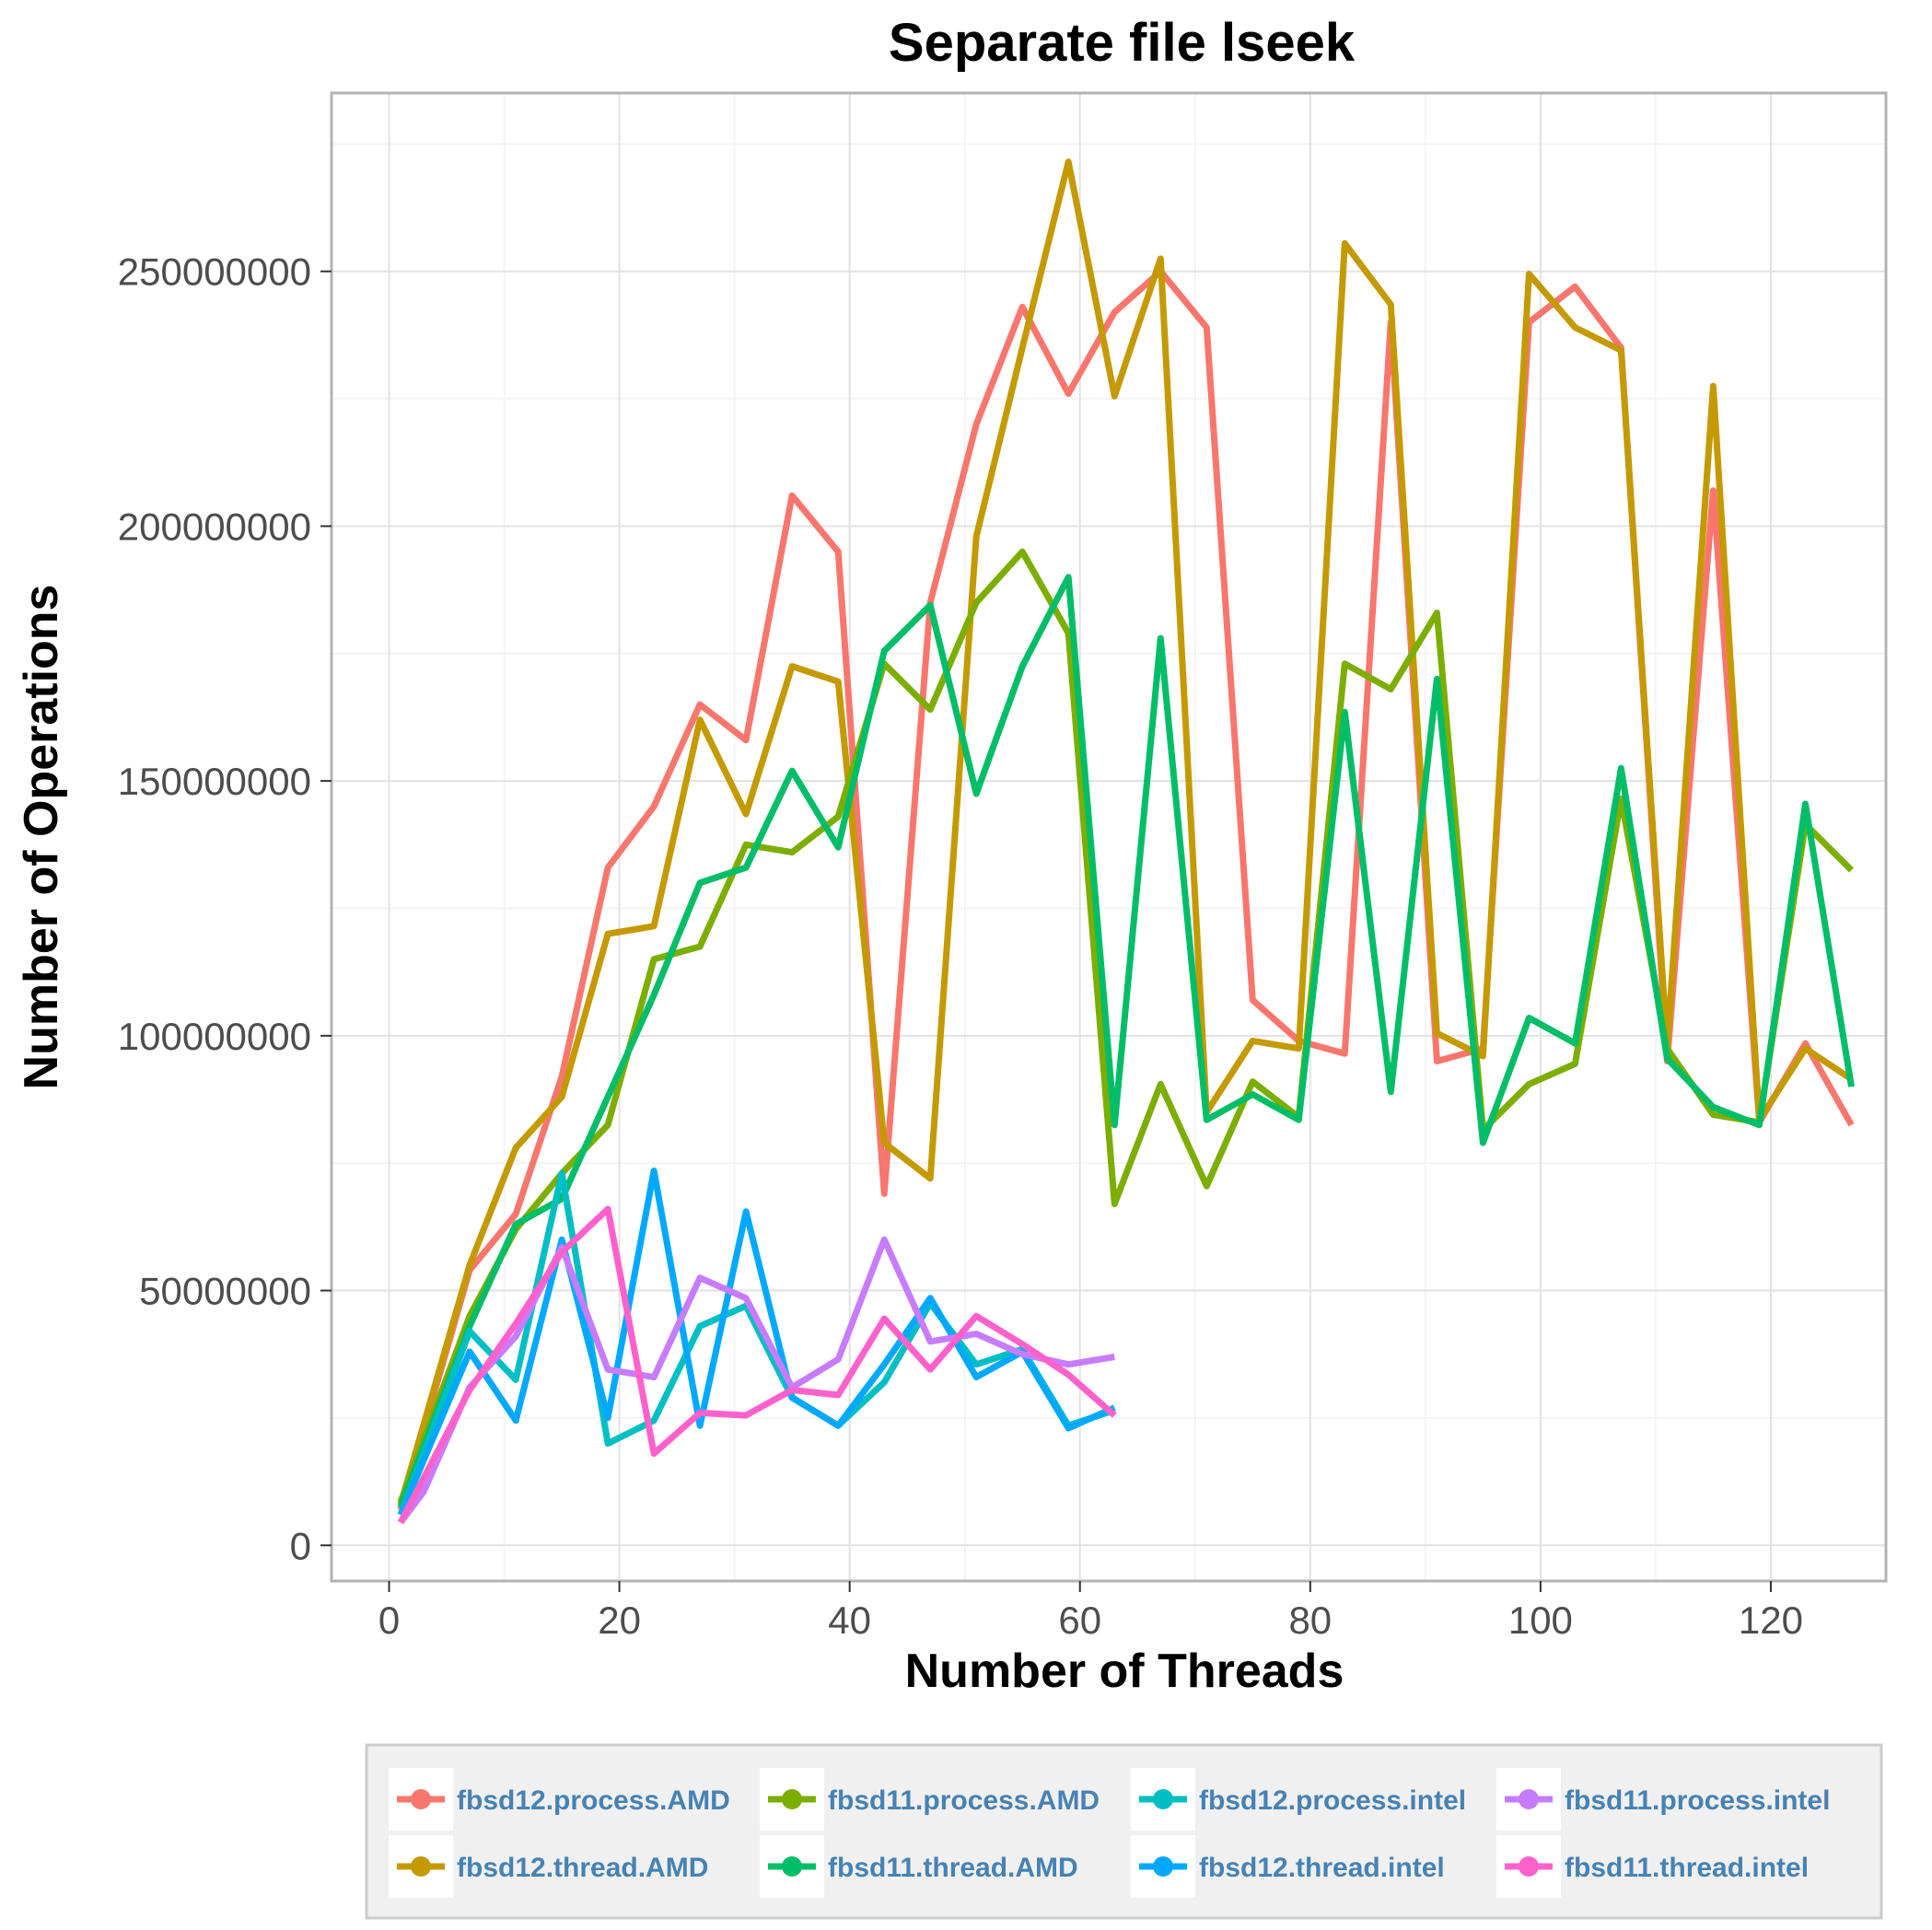  Describe the element at coordinates (214, 781) in the screenshot. I see `y-tick-label: 150000000` at that location.